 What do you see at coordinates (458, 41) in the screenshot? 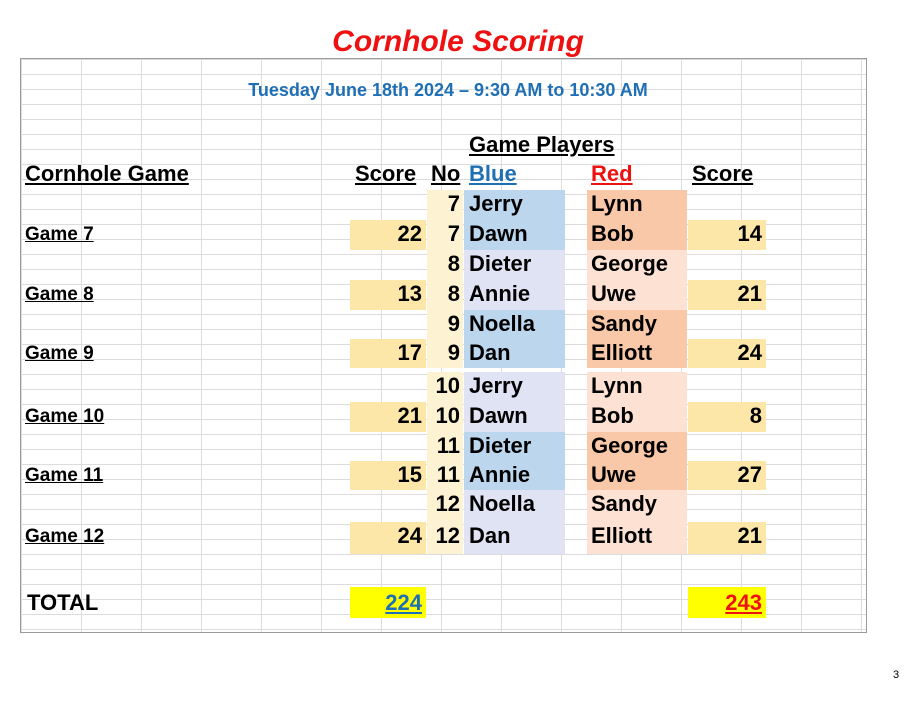
I see `page-title: Cornhole Scoring` at bounding box center [458, 41].